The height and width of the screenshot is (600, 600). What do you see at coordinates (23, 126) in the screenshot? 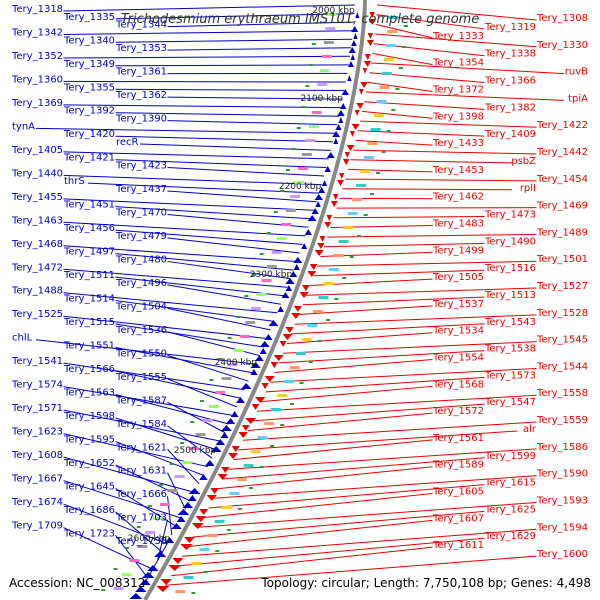
I see `gene-label-left: tynA` at bounding box center [23, 126].